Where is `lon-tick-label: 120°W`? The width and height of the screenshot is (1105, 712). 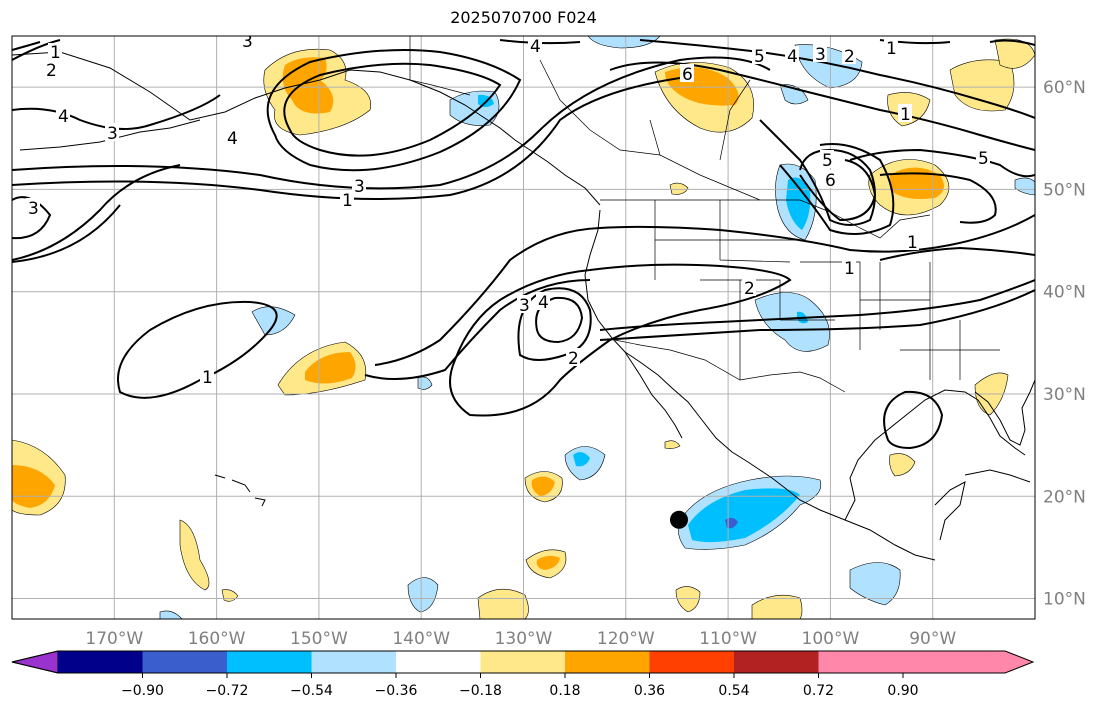
lon-tick-label: 120°W is located at coordinates (626, 639).